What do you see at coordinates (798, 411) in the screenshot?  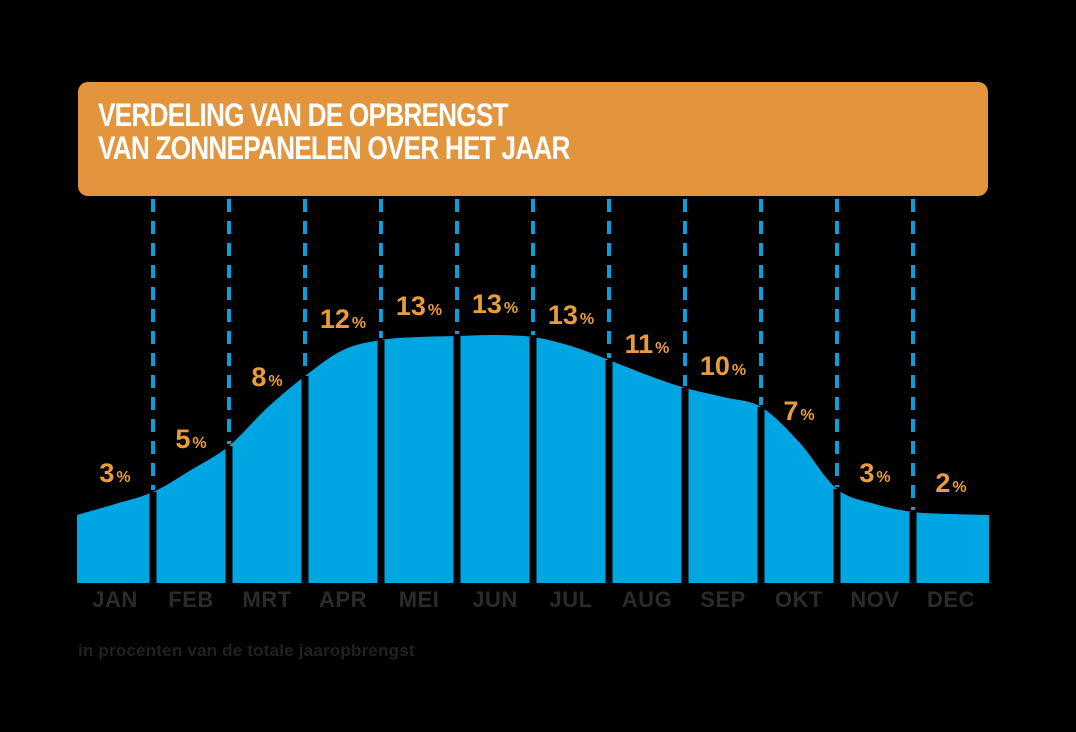 I see `percent-label: 7%` at bounding box center [798, 411].